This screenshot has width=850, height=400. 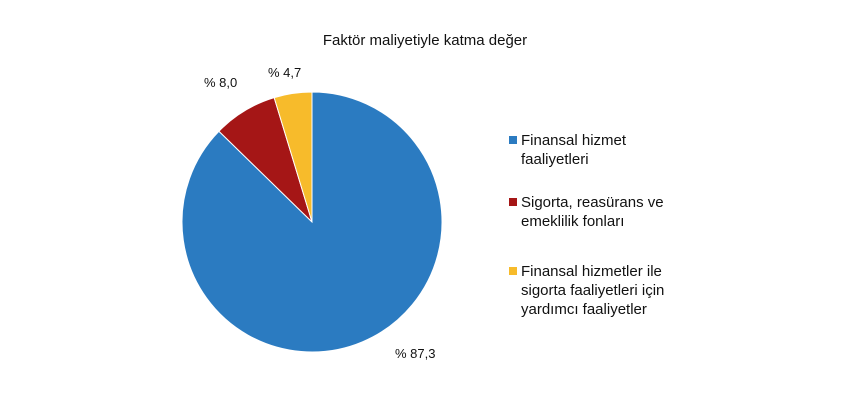 I want to click on chart-title: Faktör maliyetiyle katma değer, so click(x=425, y=40).